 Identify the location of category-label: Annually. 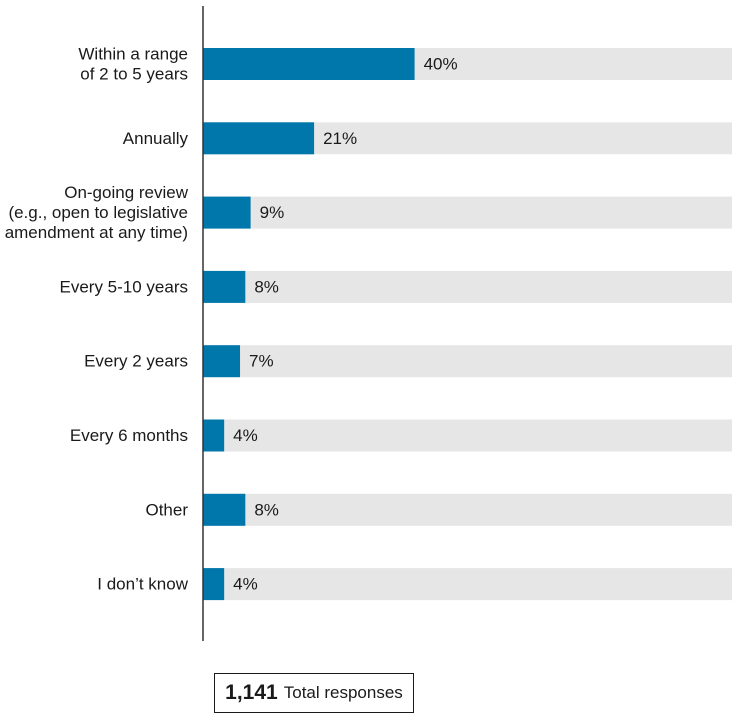
(156, 138).